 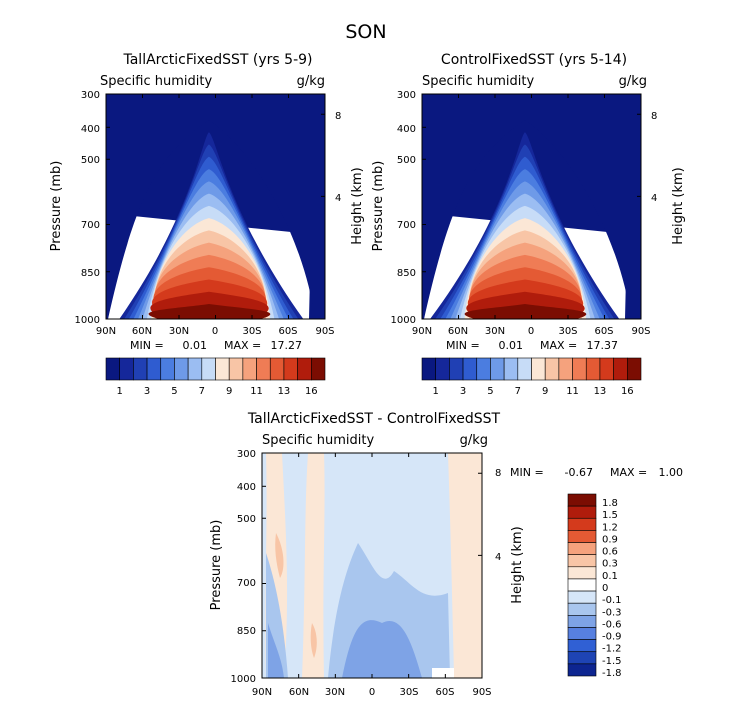 I want to click on min-label: MIN =, so click(x=147, y=345).